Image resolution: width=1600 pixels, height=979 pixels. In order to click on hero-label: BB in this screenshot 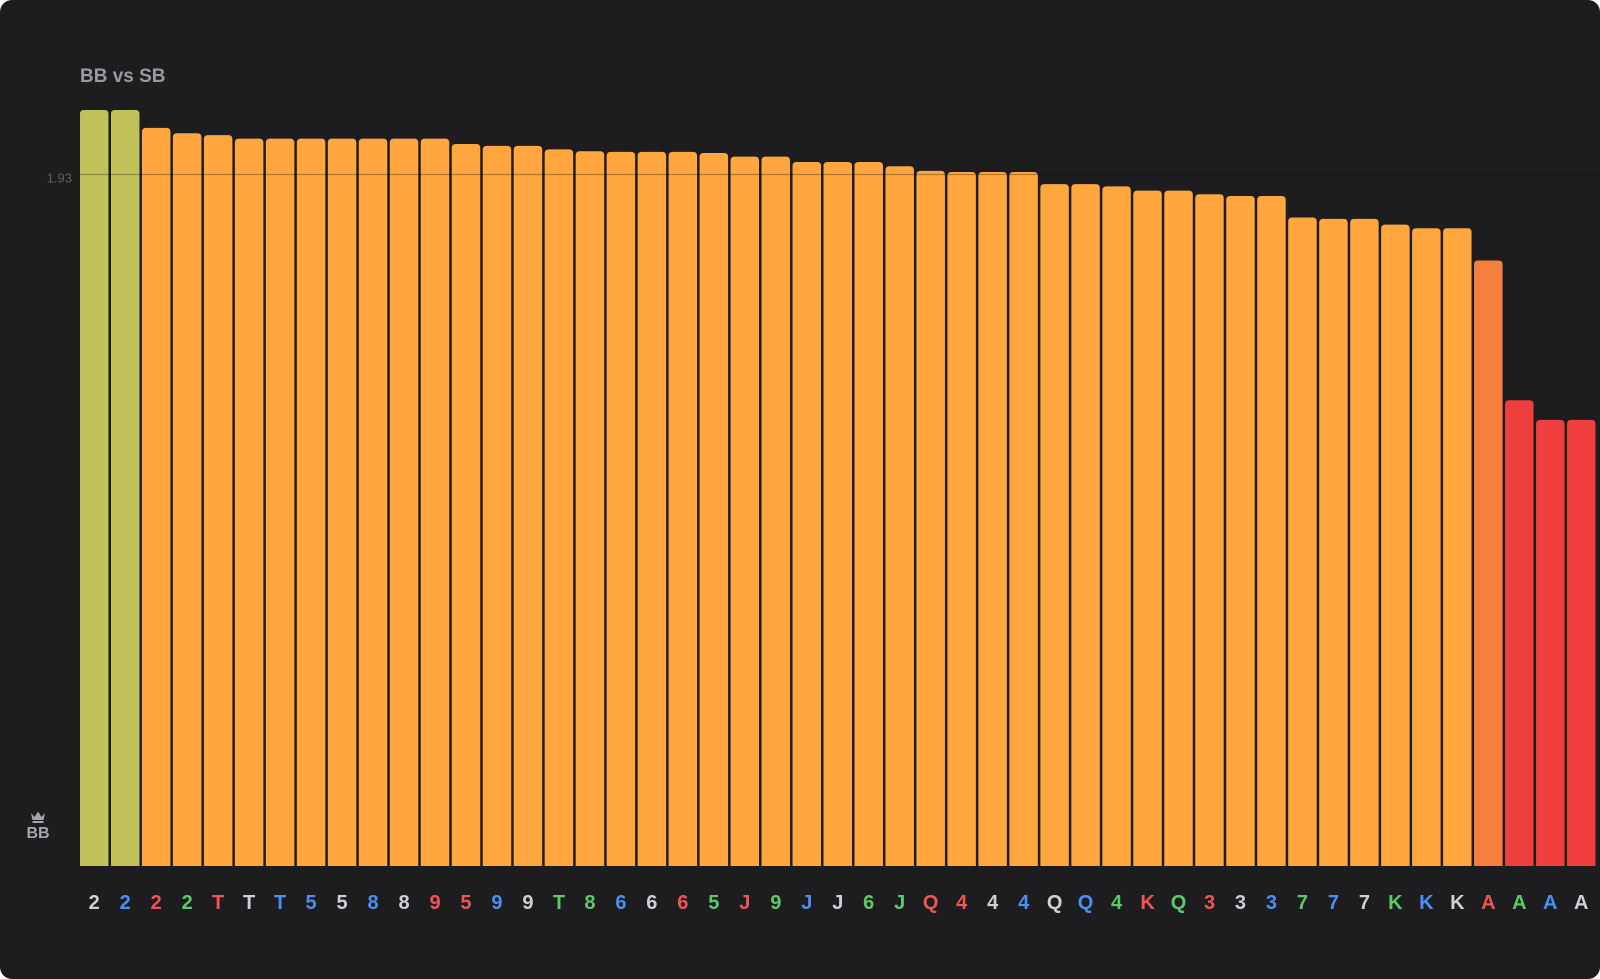, I will do `click(38, 833)`.